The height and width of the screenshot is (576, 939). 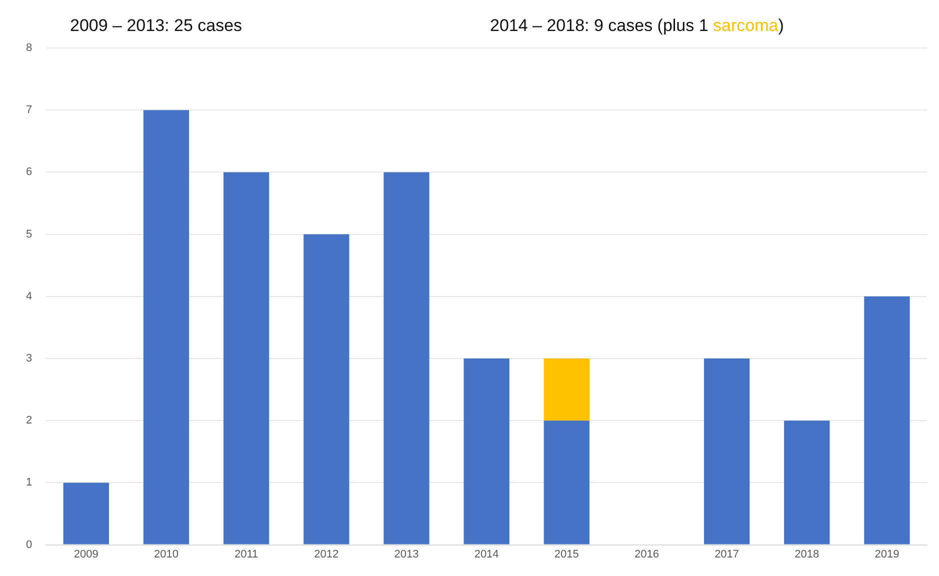 What do you see at coordinates (600, 25) in the screenshot?
I see `text: 2014 – 2018: 9 cases (plus 1` at bounding box center [600, 25].